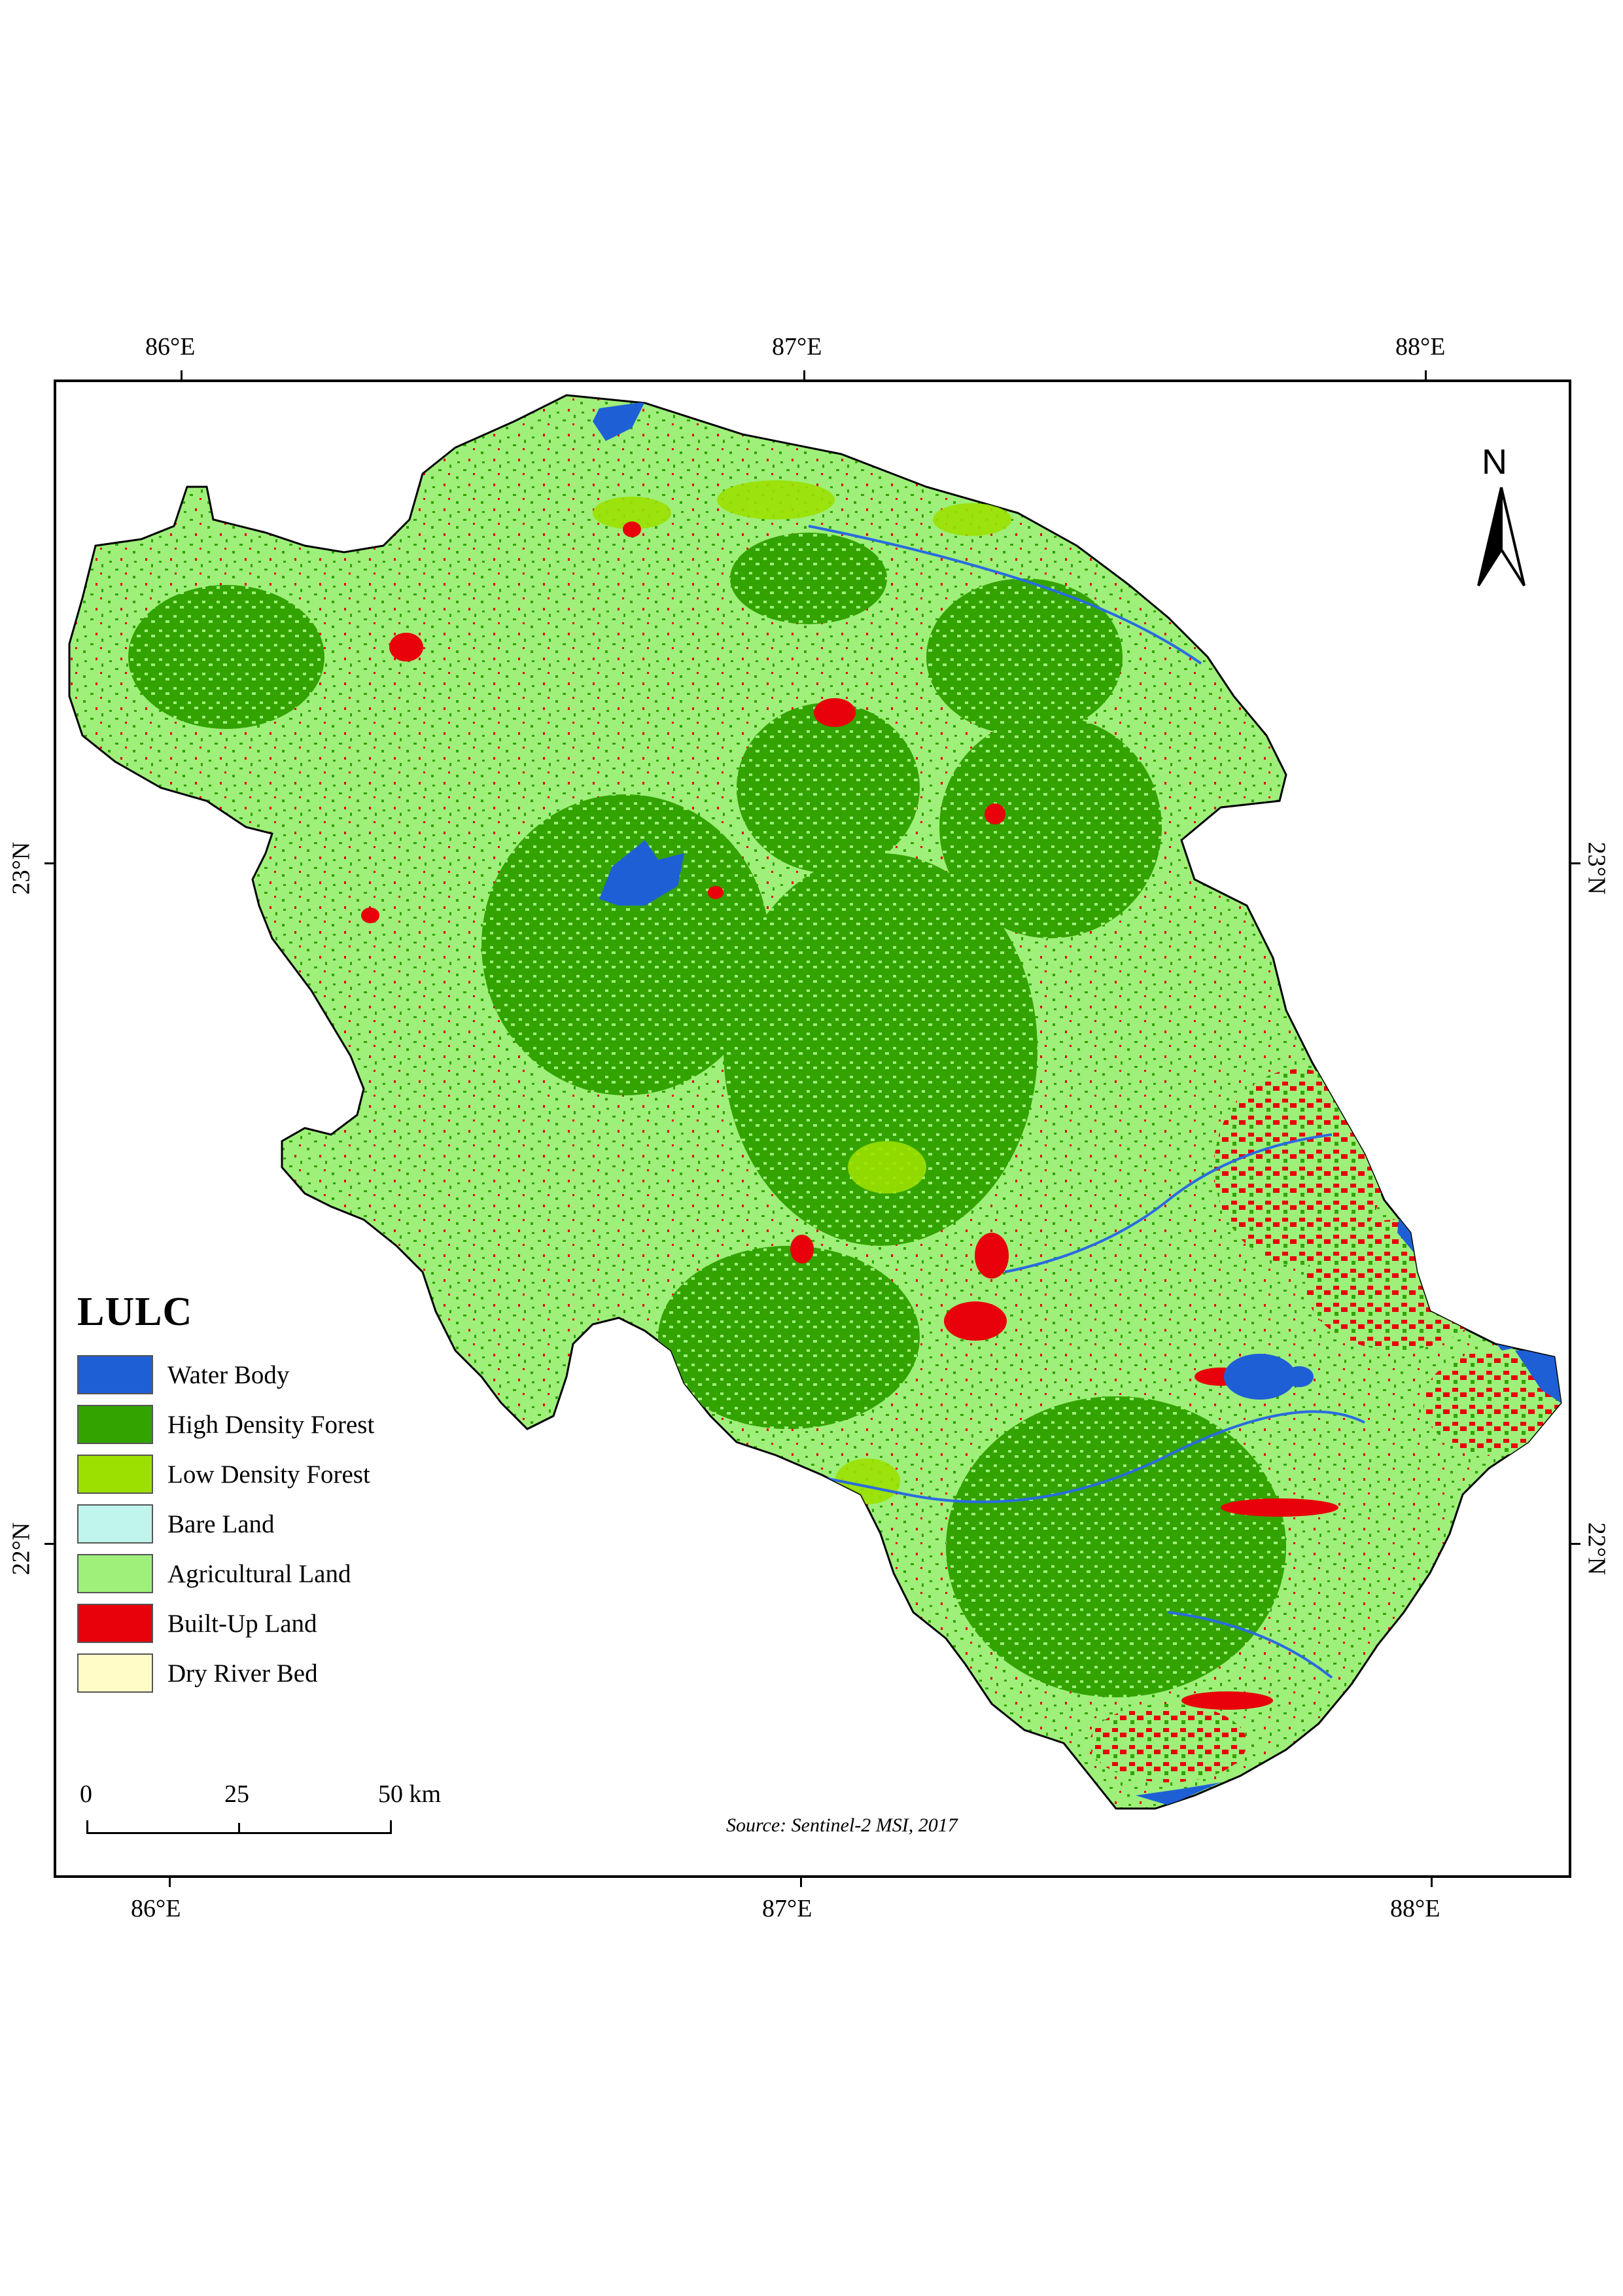  What do you see at coordinates (797, 347) in the screenshot?
I see `top-coord-87e: 87°E` at bounding box center [797, 347].